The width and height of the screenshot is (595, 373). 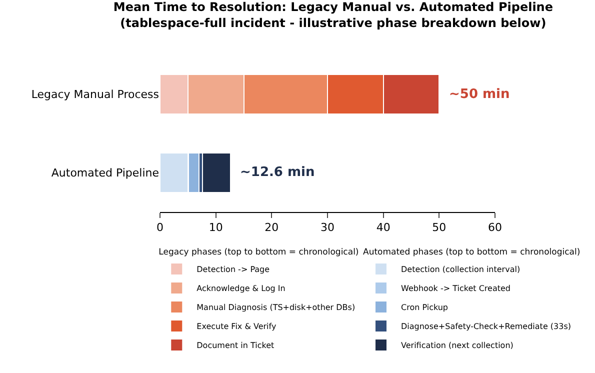 I want to click on legend-label: Cron Pickup, so click(x=424, y=307).